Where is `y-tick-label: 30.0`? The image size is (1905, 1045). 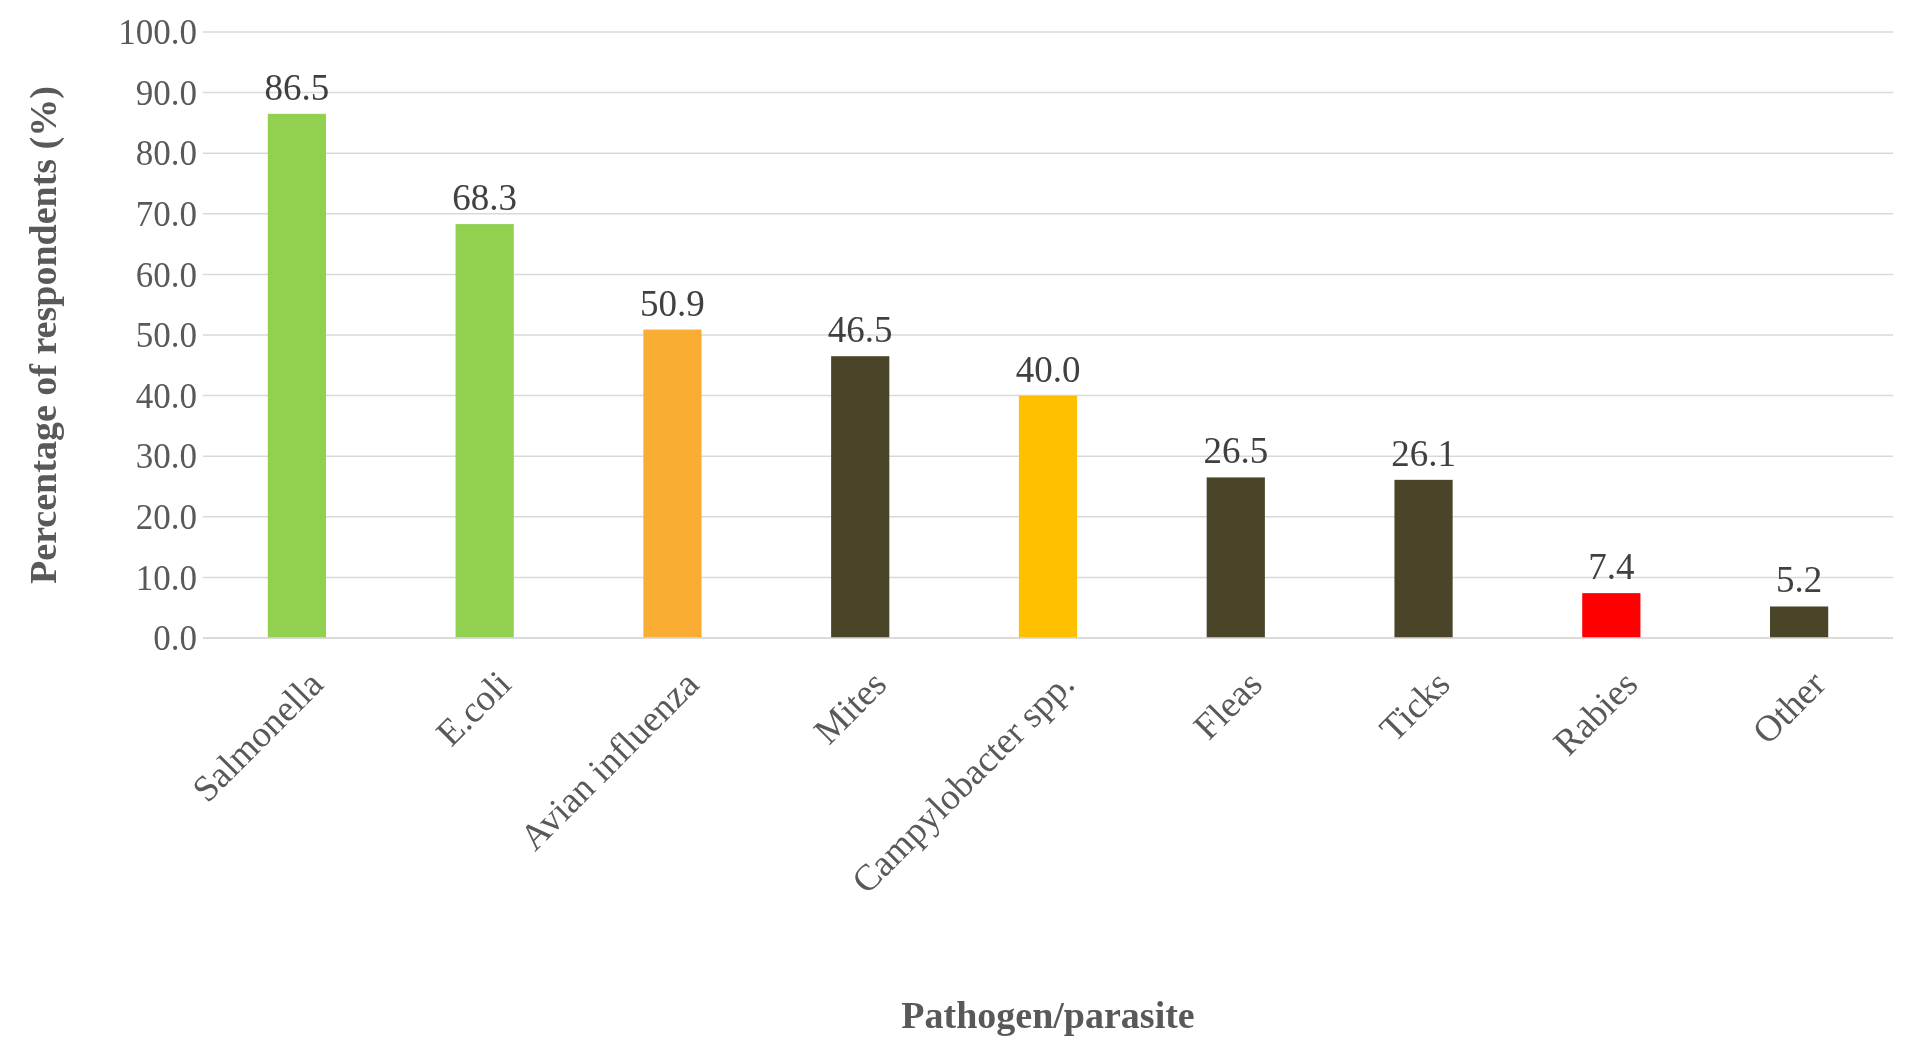
y-tick-label: 30.0 is located at coordinates (166, 457).